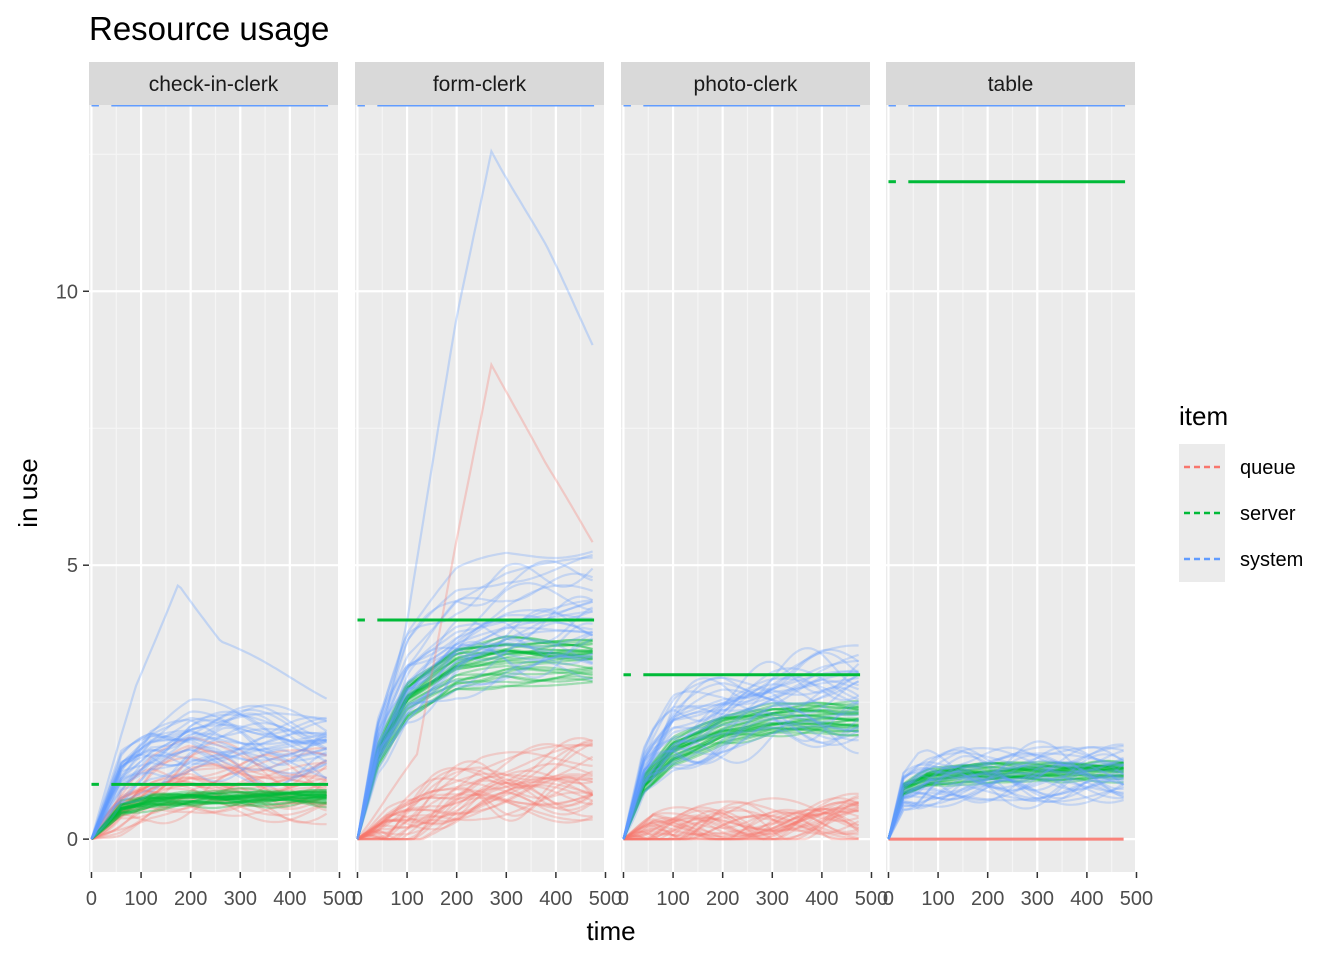 The width and height of the screenshot is (1344, 960). Describe the element at coordinates (1086, 899) in the screenshot. I see `x-tick-label: 400` at that location.